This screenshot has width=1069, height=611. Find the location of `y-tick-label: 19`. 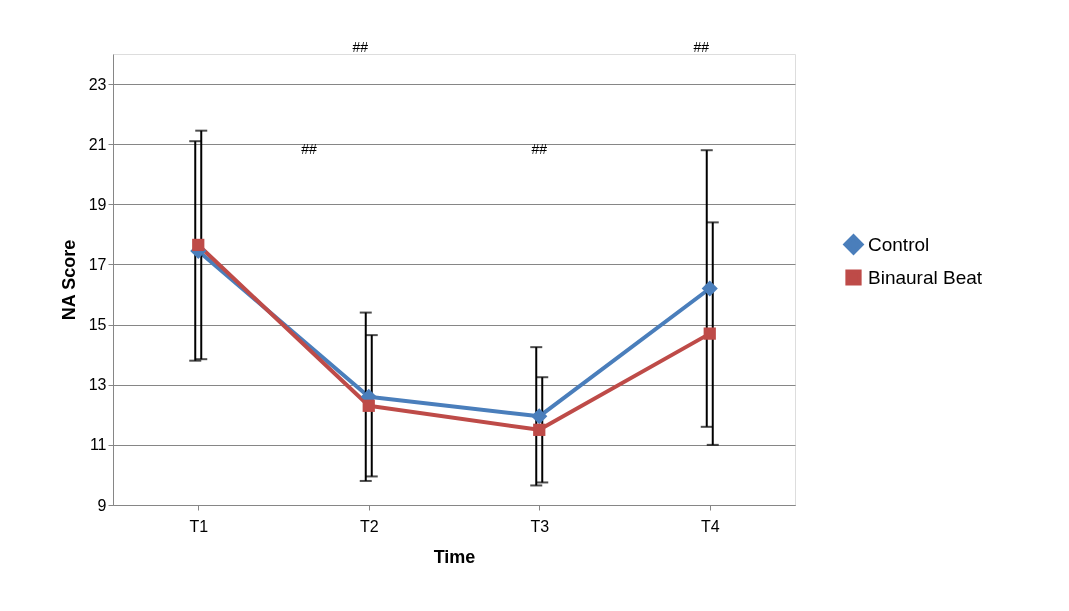

y-tick-label: 19 is located at coordinates (97, 204).